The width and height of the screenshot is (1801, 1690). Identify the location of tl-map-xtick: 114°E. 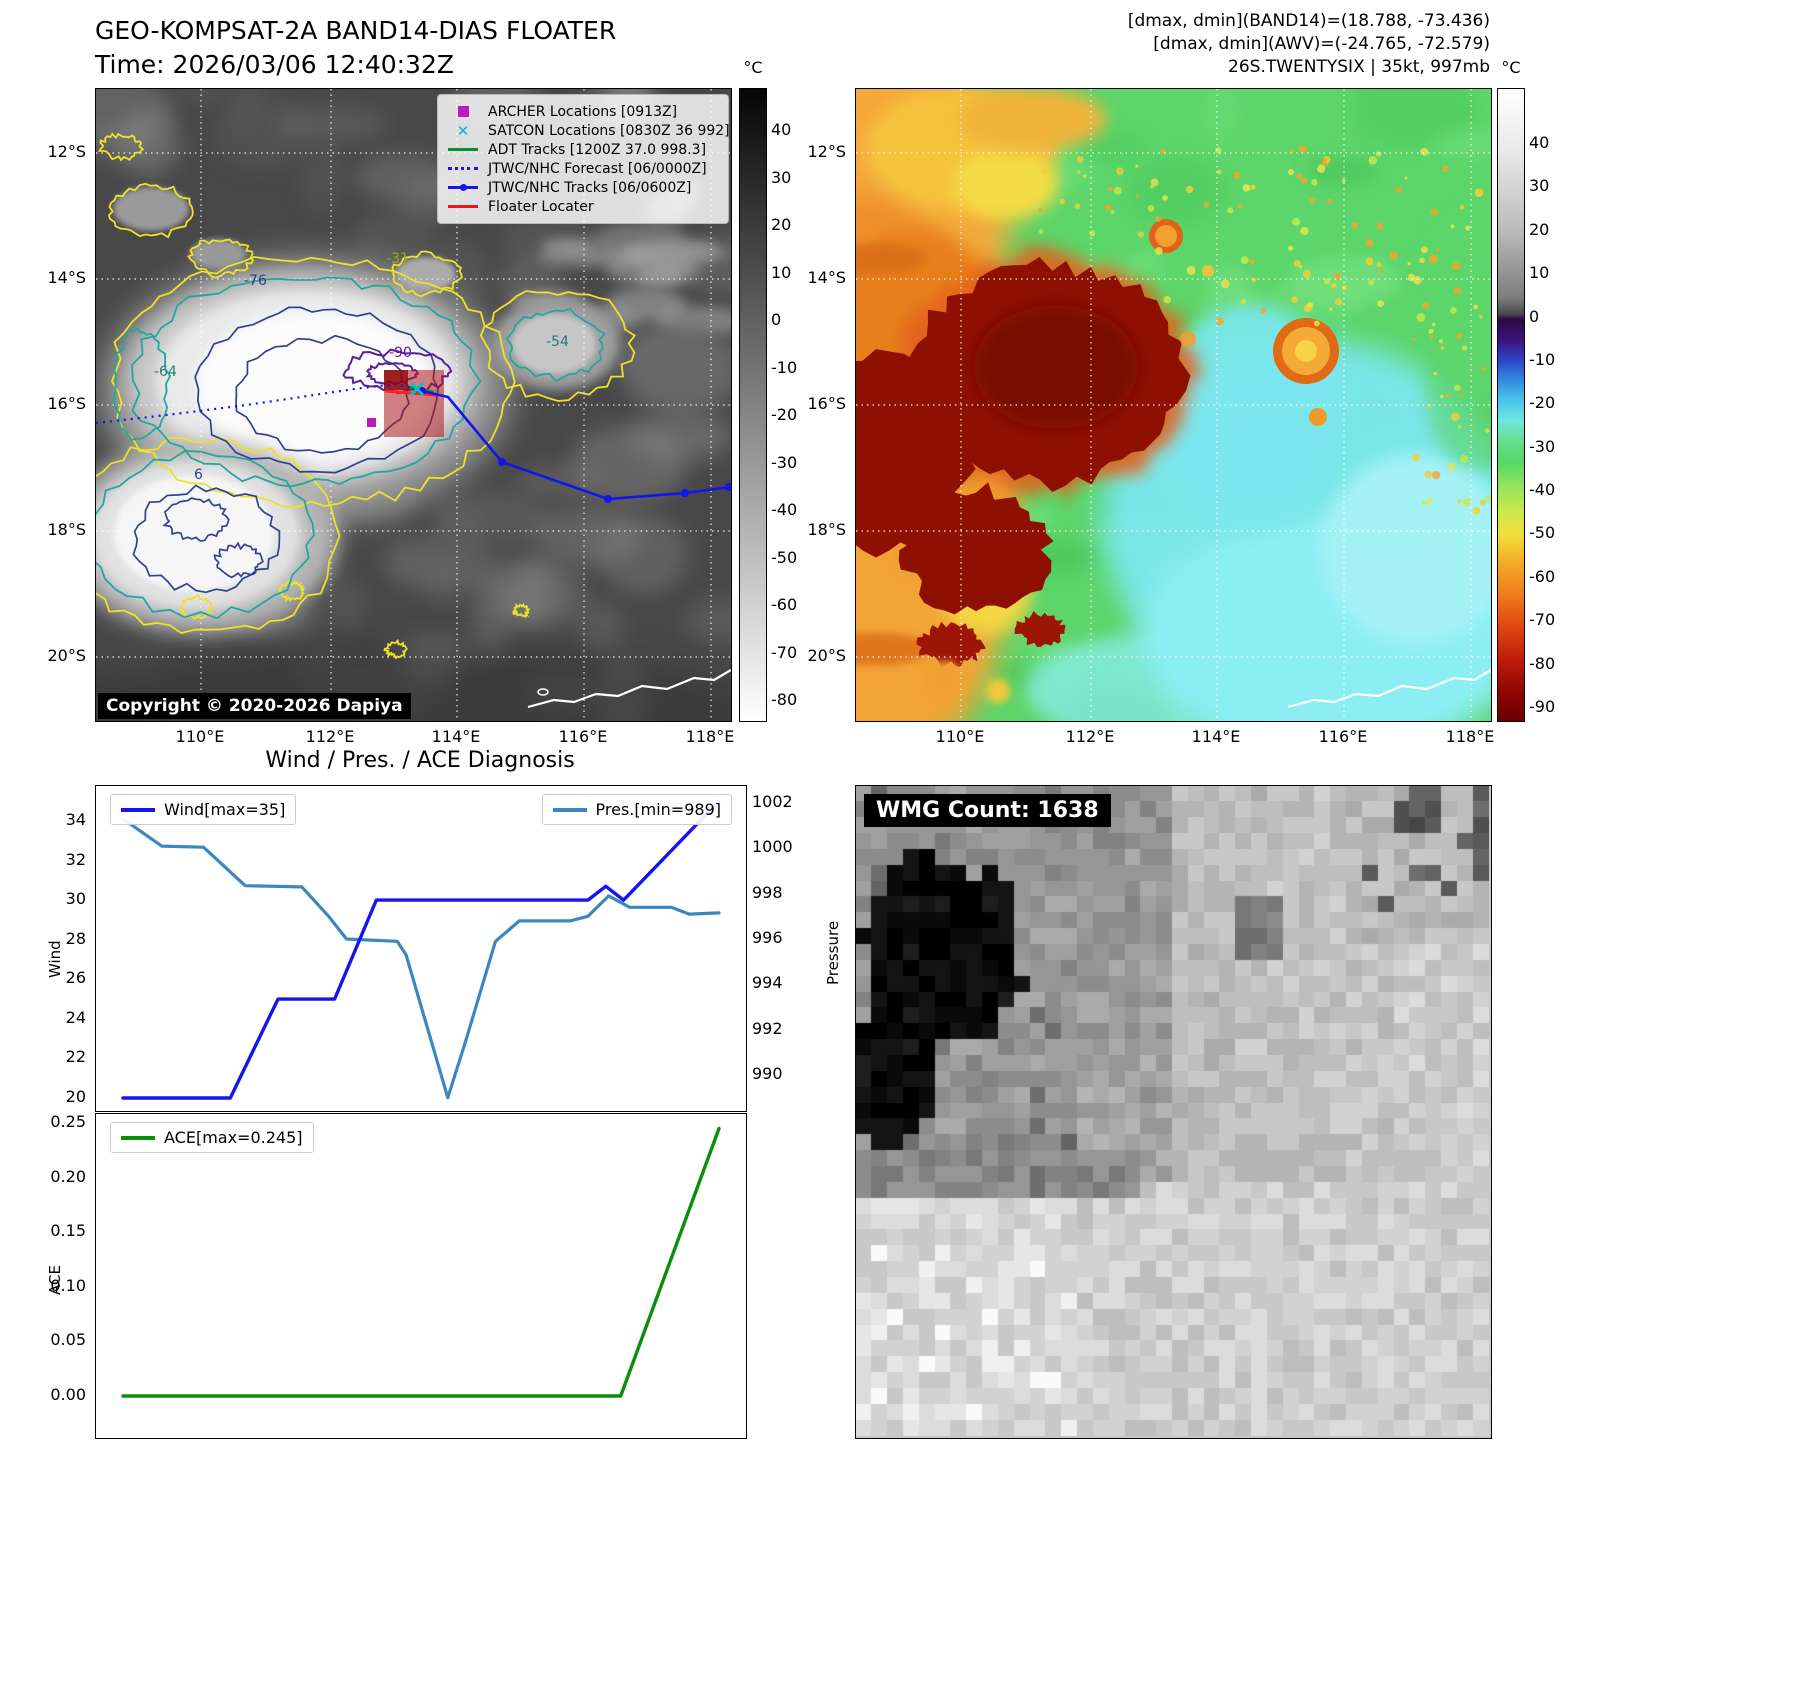
(456, 736).